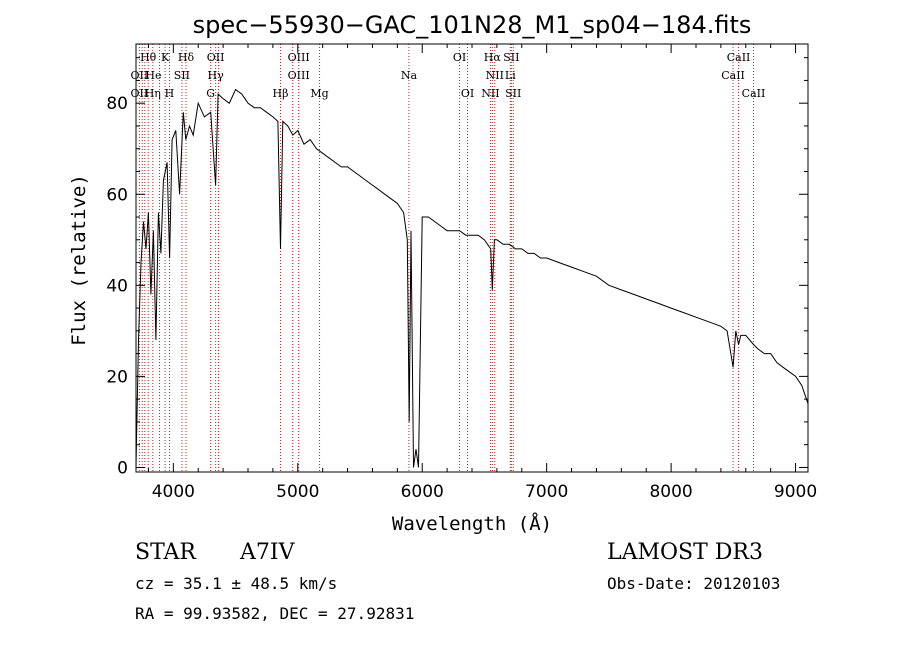  What do you see at coordinates (216, 75) in the screenshot?
I see `line-id-label: Hγ` at bounding box center [216, 75].